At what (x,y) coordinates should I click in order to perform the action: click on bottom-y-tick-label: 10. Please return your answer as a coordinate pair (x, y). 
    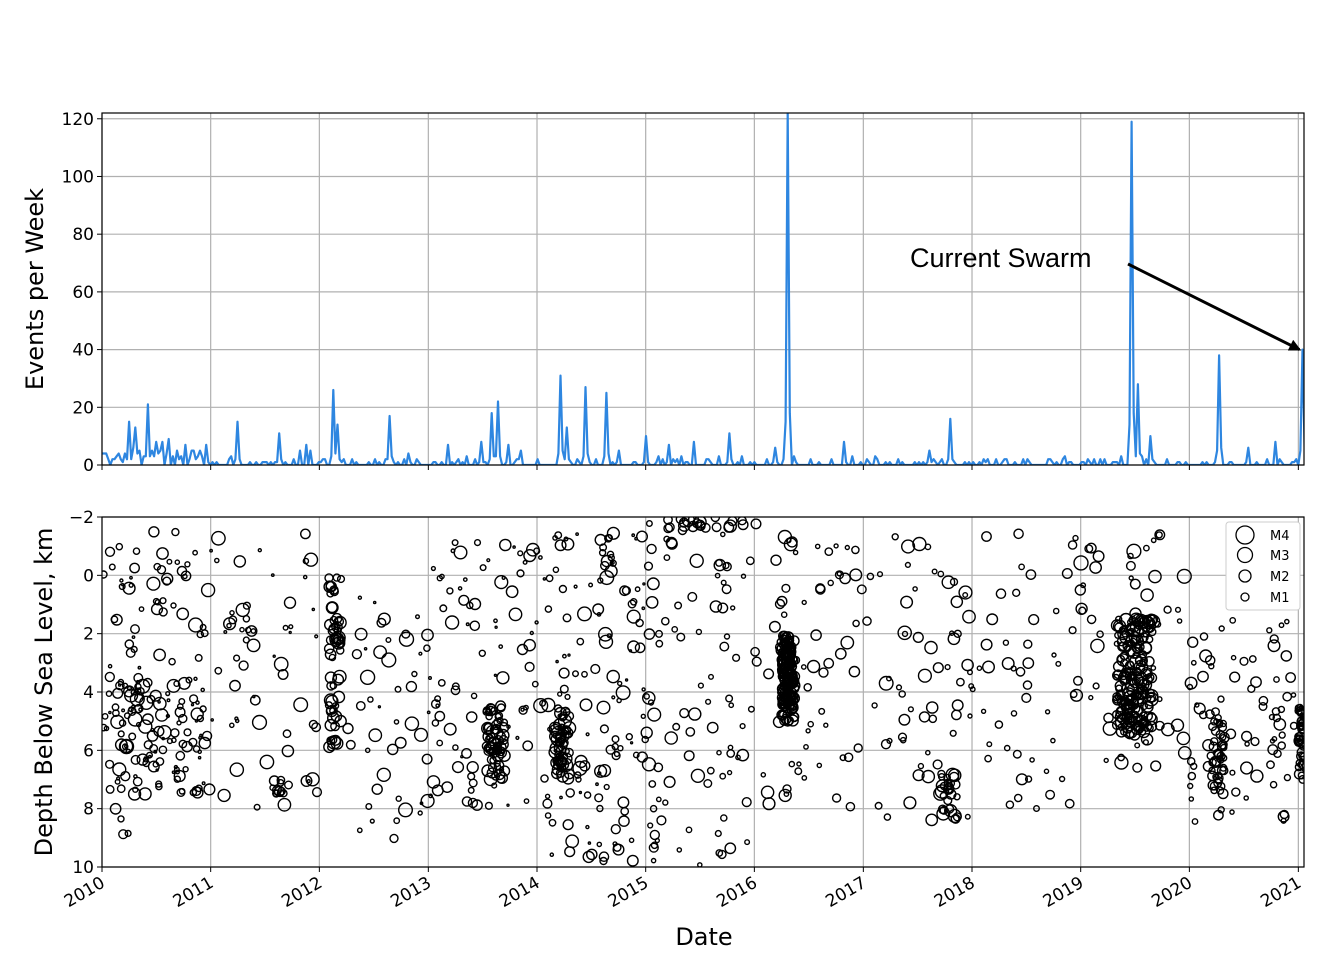
    Looking at the image, I should click on (83, 868).